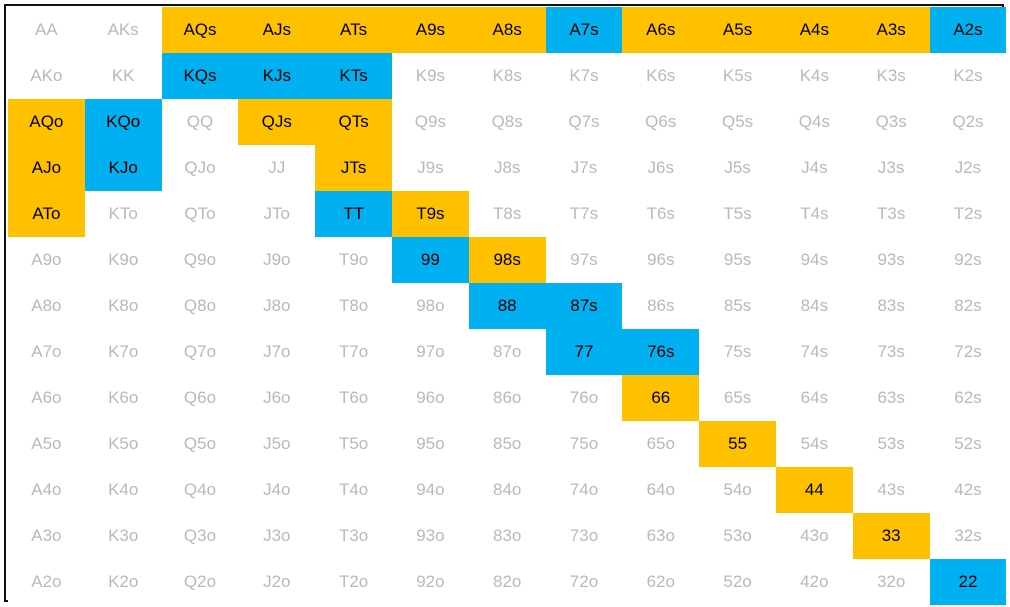 This screenshot has height=607, width=1010. Describe the element at coordinates (661, 168) in the screenshot. I see `hand-cell: J6s` at that location.